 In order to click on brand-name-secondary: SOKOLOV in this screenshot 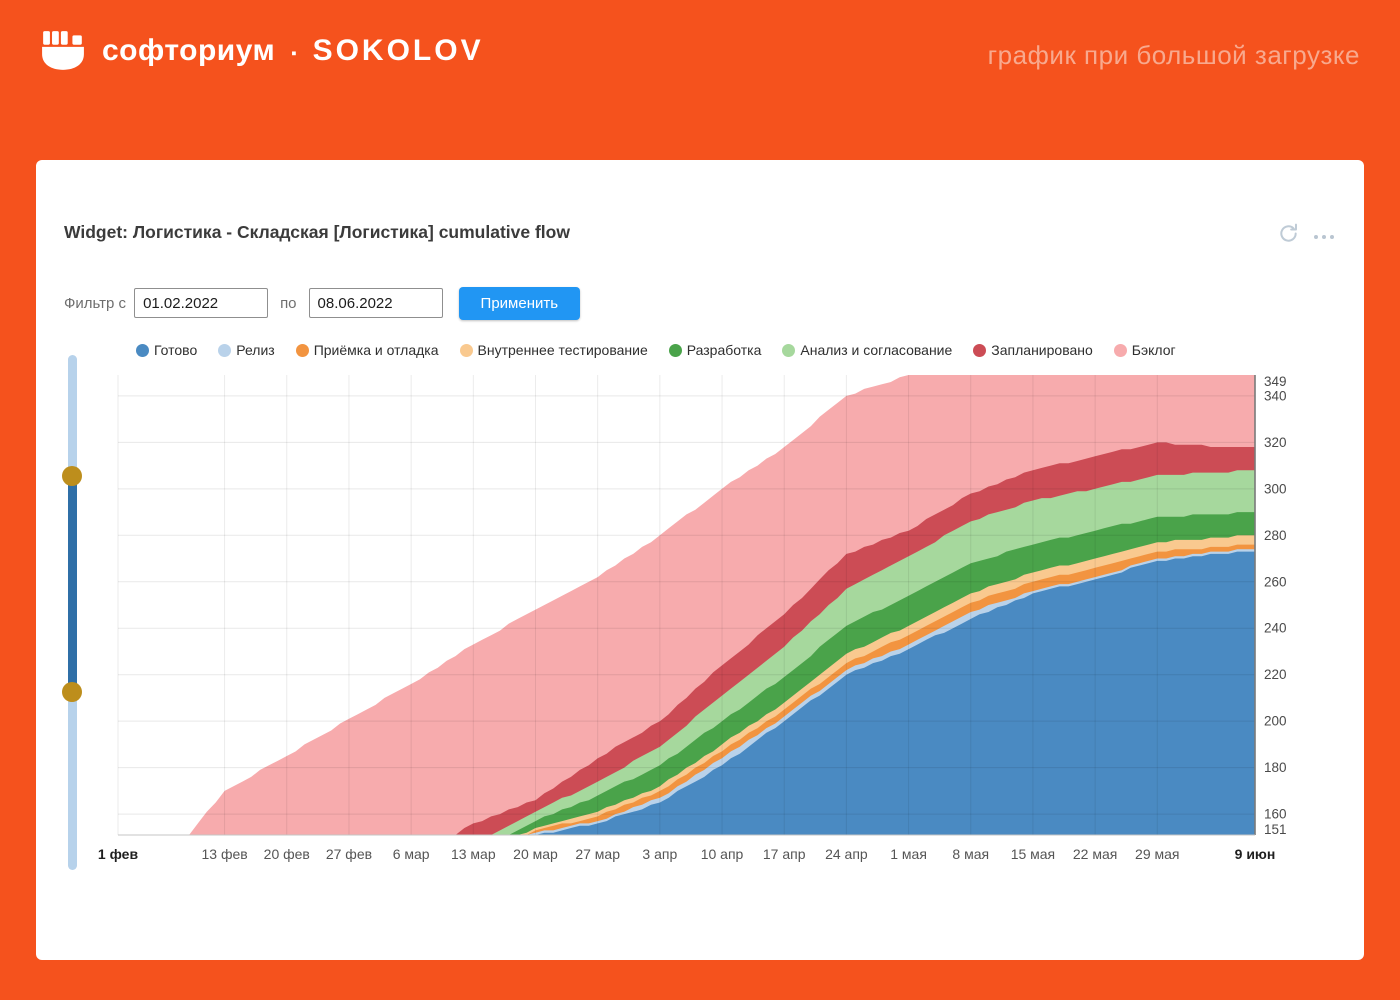, I will do `click(398, 50)`.